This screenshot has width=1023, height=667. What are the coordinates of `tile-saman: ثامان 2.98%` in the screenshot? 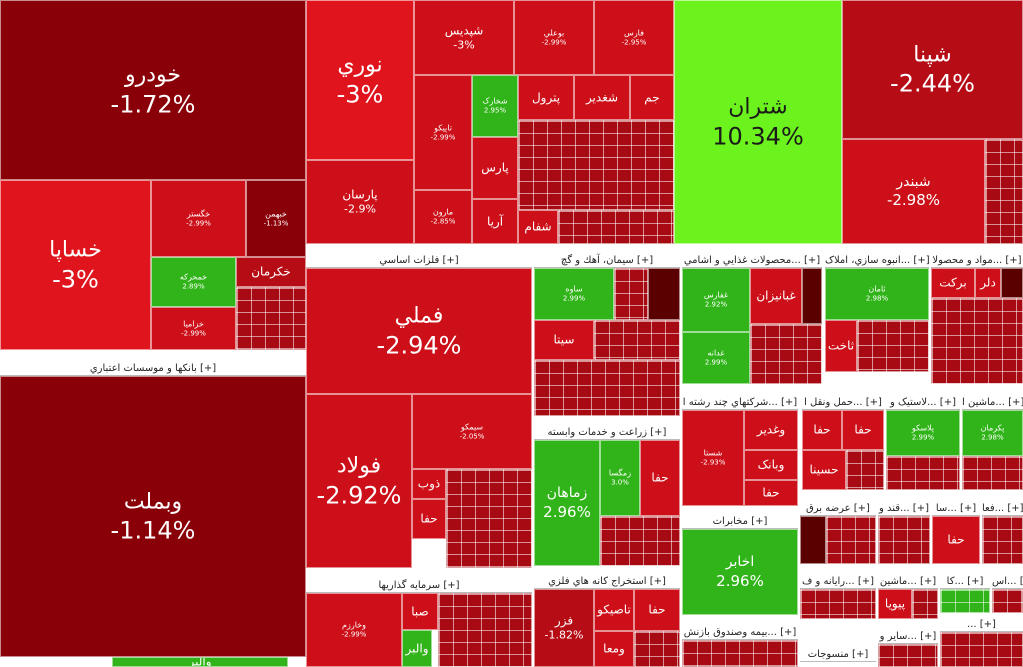 It's located at (877, 294).